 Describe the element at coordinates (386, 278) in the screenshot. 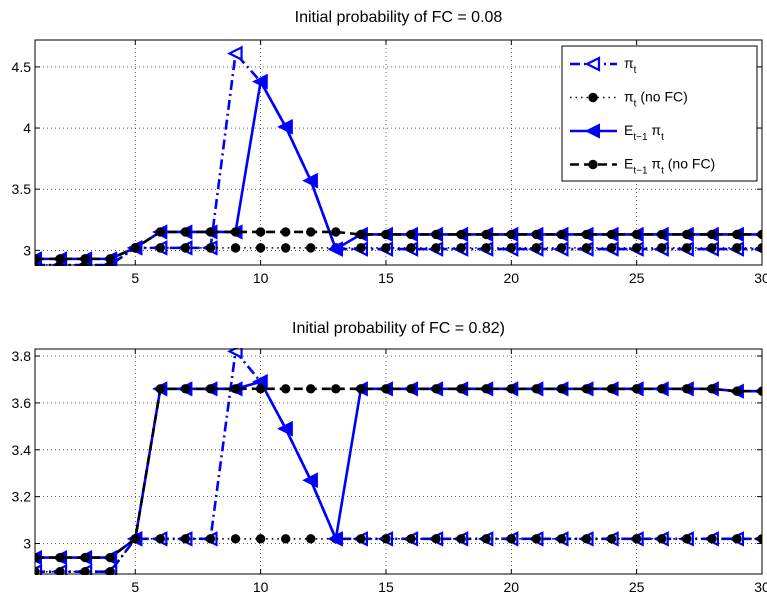

I see `x-tick-label: 15` at that location.